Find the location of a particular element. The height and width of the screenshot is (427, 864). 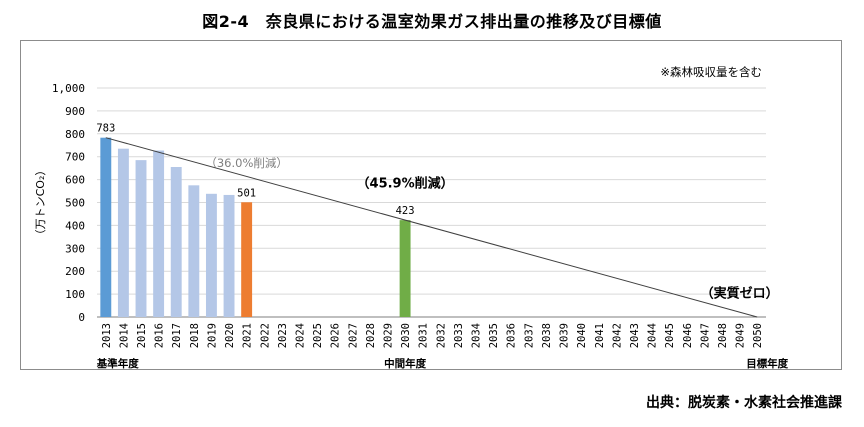

bar-2015 is located at coordinates (141, 238).